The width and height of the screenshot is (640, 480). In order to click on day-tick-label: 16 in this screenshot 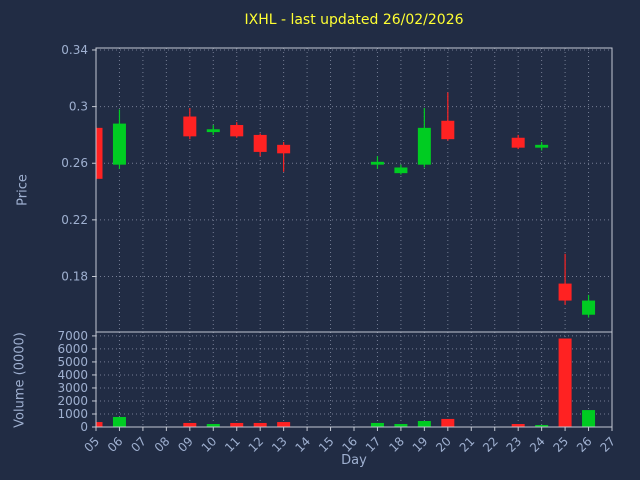, I will do `click(349, 444)`.